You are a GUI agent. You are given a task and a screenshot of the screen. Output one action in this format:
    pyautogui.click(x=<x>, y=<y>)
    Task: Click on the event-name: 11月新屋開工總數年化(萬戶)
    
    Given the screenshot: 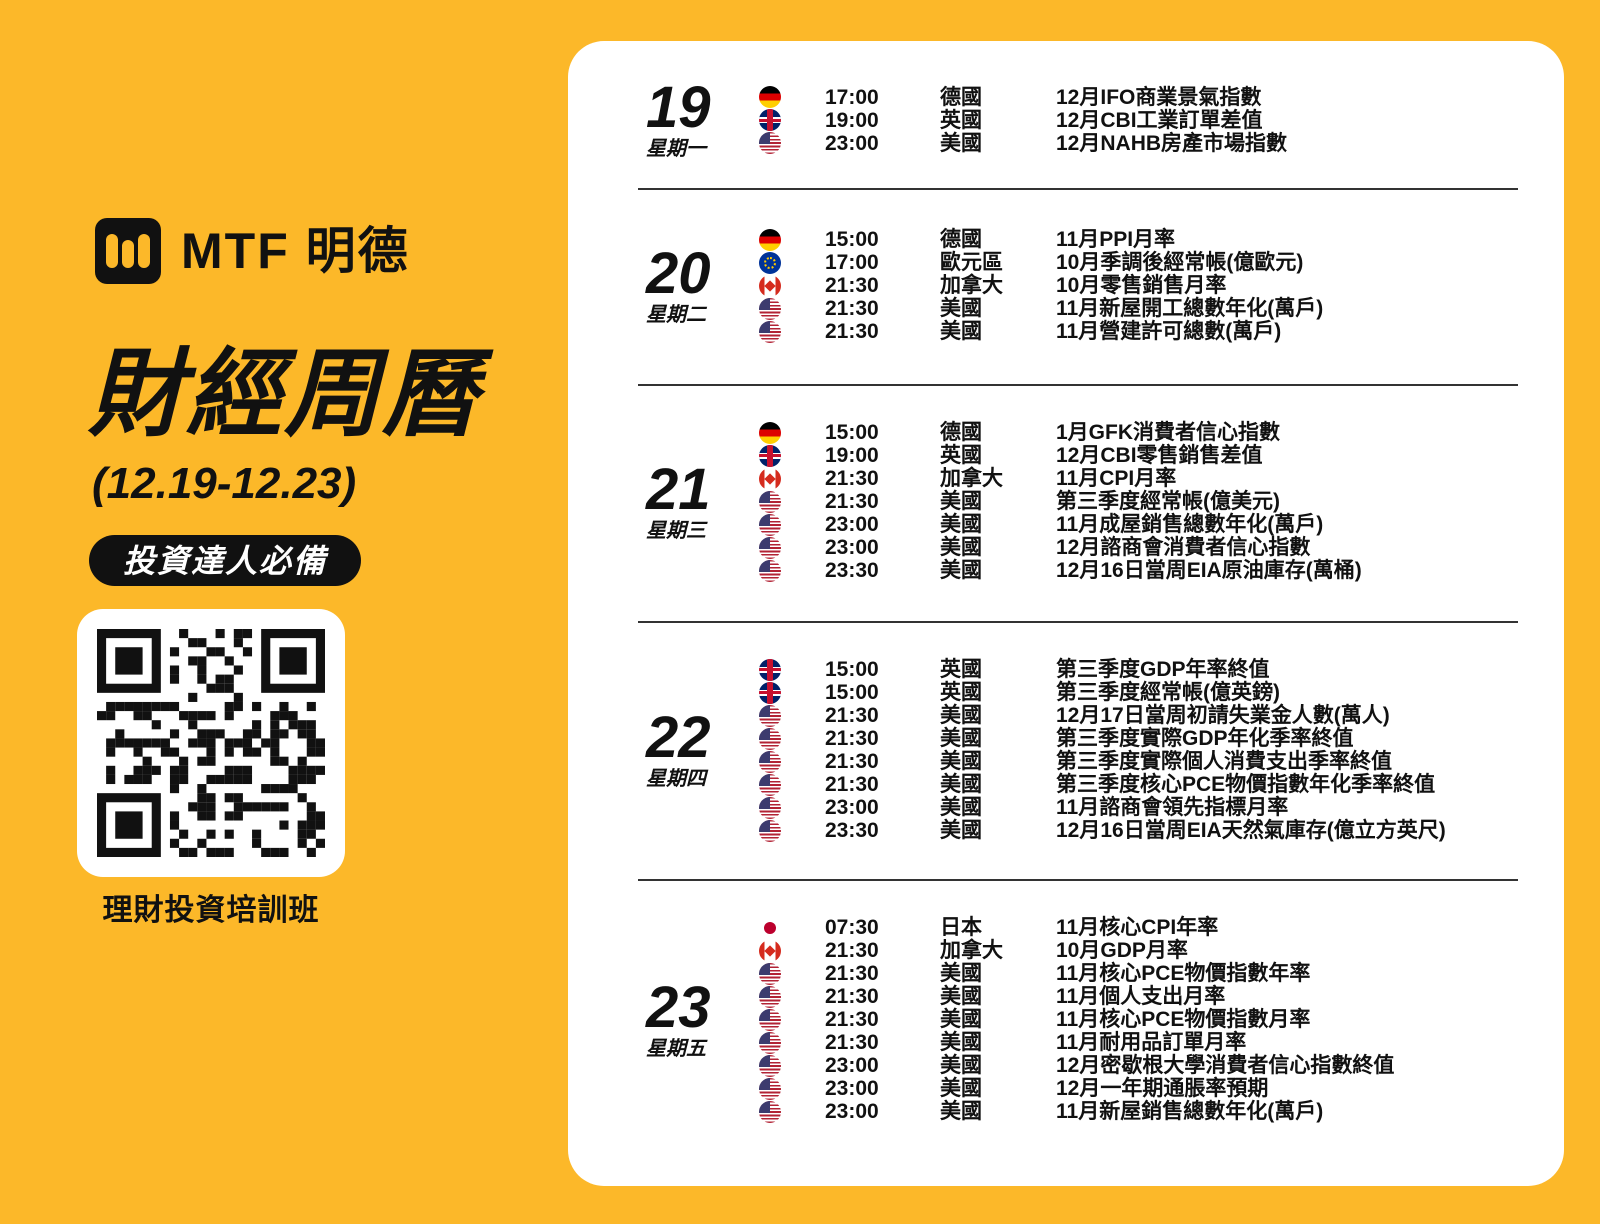 What is the action you would take?
    pyautogui.click(x=1190, y=308)
    